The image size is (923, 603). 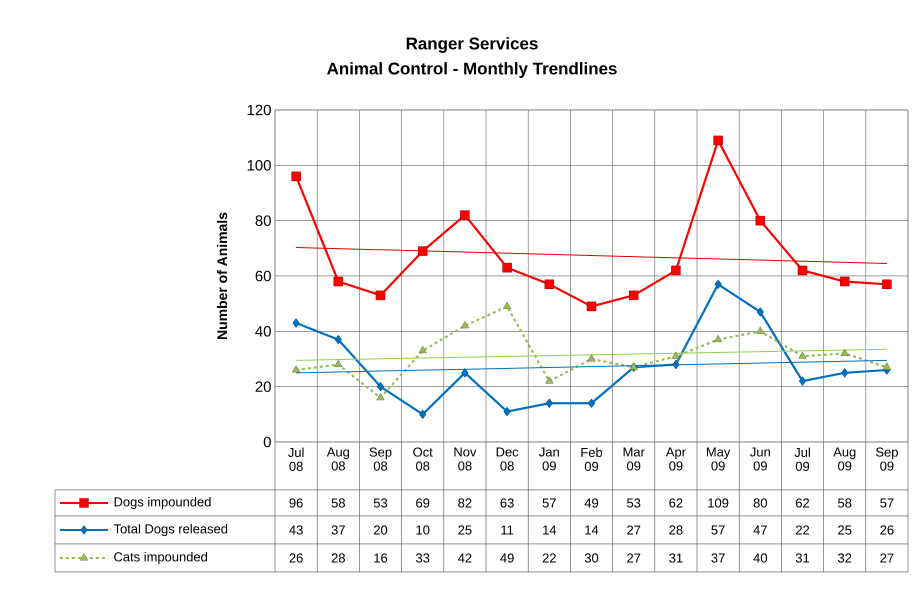 I want to click on x-tick-label: Jun 09, so click(x=760, y=459).